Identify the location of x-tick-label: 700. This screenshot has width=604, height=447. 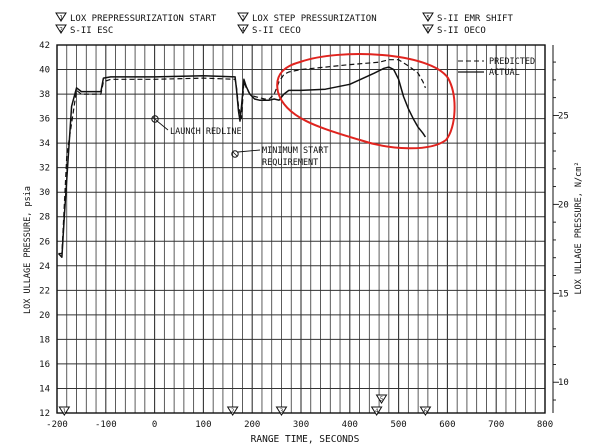
(496, 425).